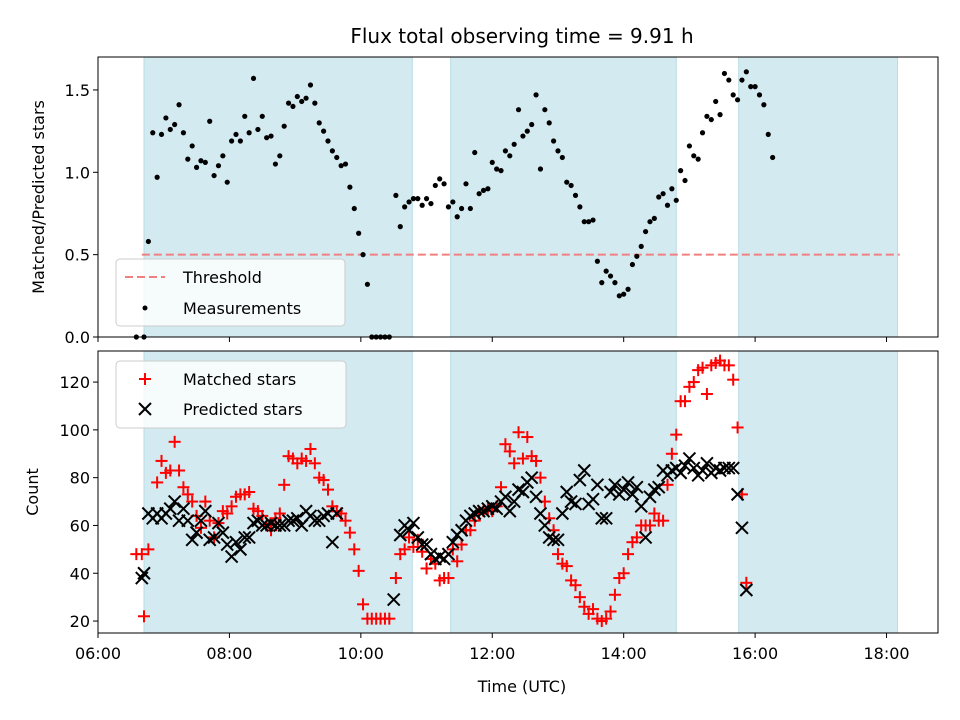  I want to click on x-tick-label: 06:00, so click(98, 653).